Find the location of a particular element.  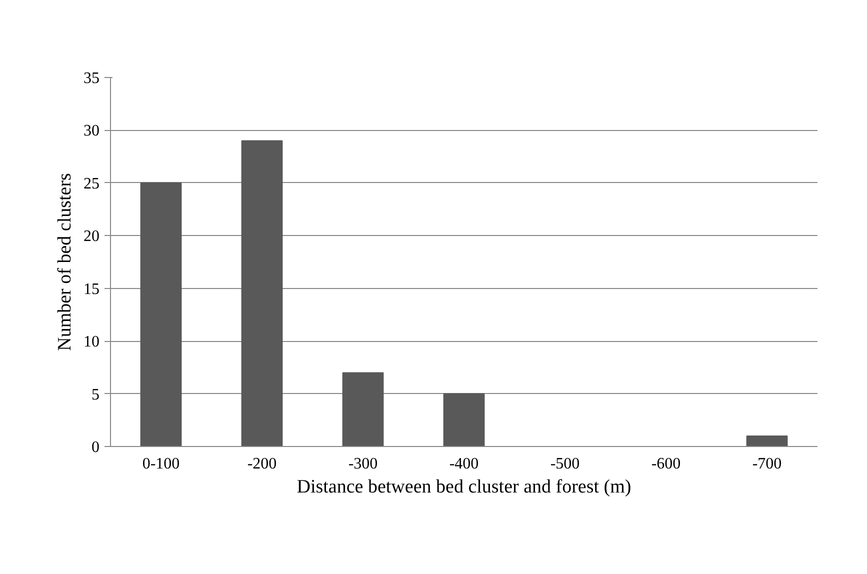

x-tick-label: -600 is located at coordinates (666, 464).